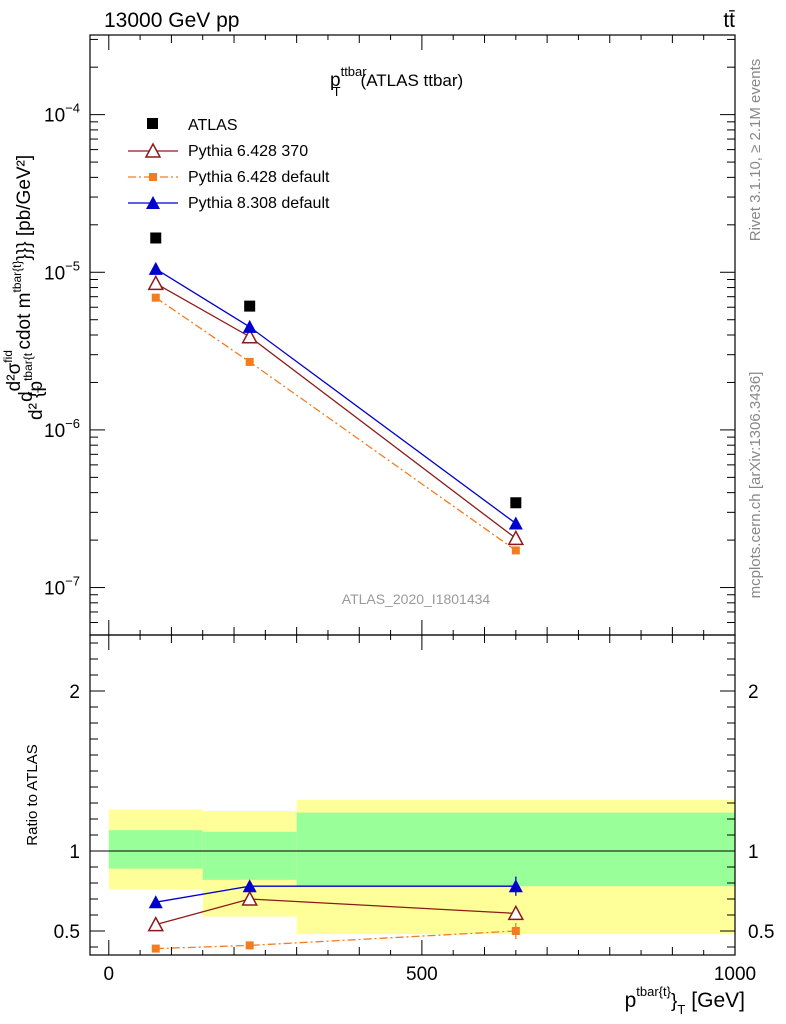 The image size is (786, 1024). Describe the element at coordinates (213, 125) in the screenshot. I see `legend-label-atlas: ATLAS` at that location.